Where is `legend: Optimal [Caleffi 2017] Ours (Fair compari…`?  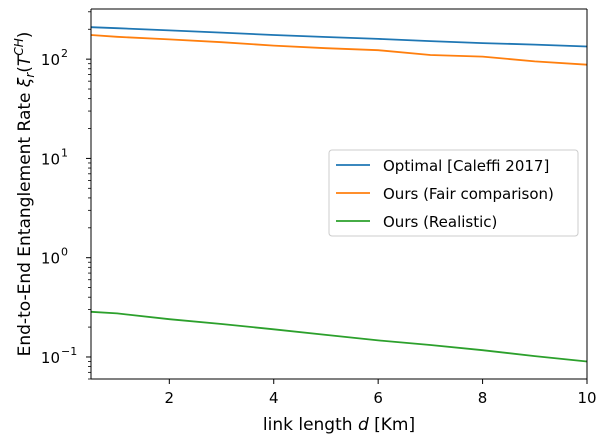
legend: Optimal [Caleffi 2017] Ours (Fair compari… is located at coordinates (453, 193).